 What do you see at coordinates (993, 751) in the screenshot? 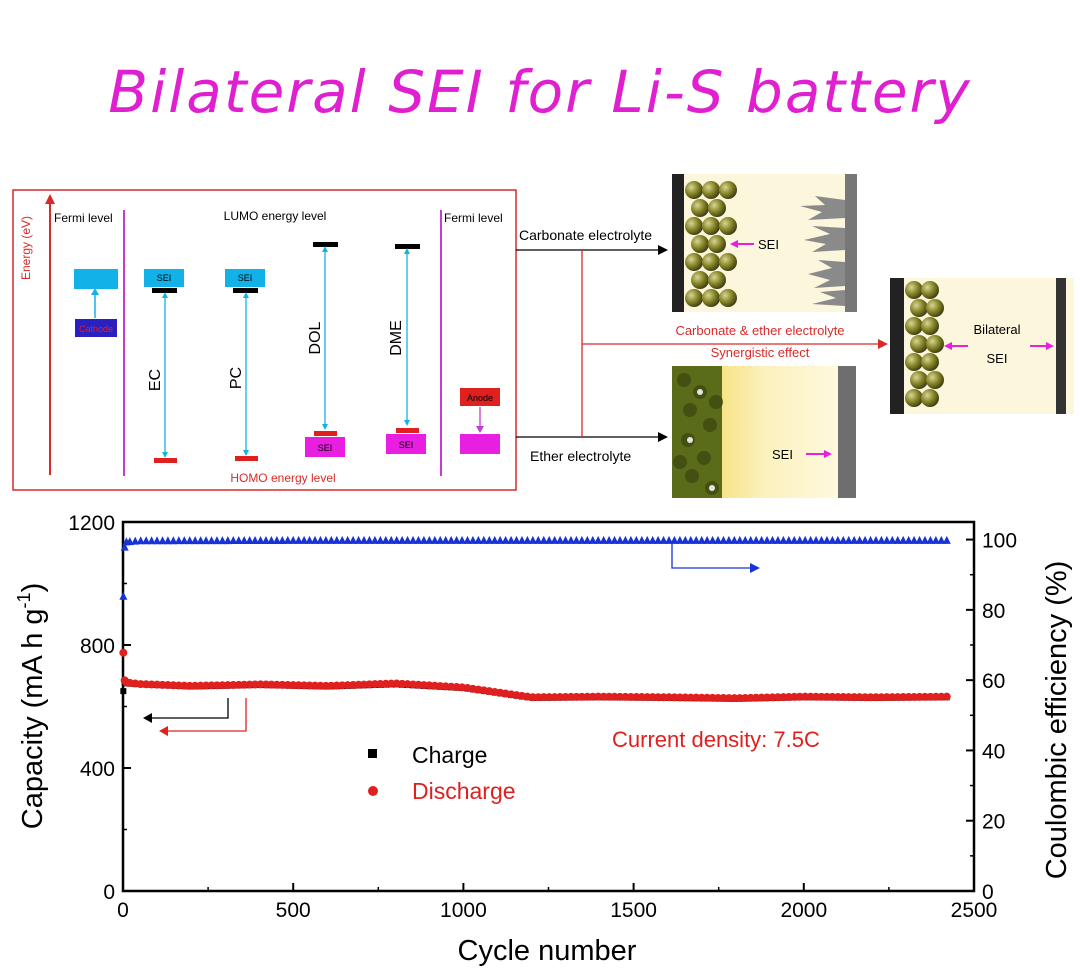
I see `y2-tick-label: 40` at bounding box center [993, 751].